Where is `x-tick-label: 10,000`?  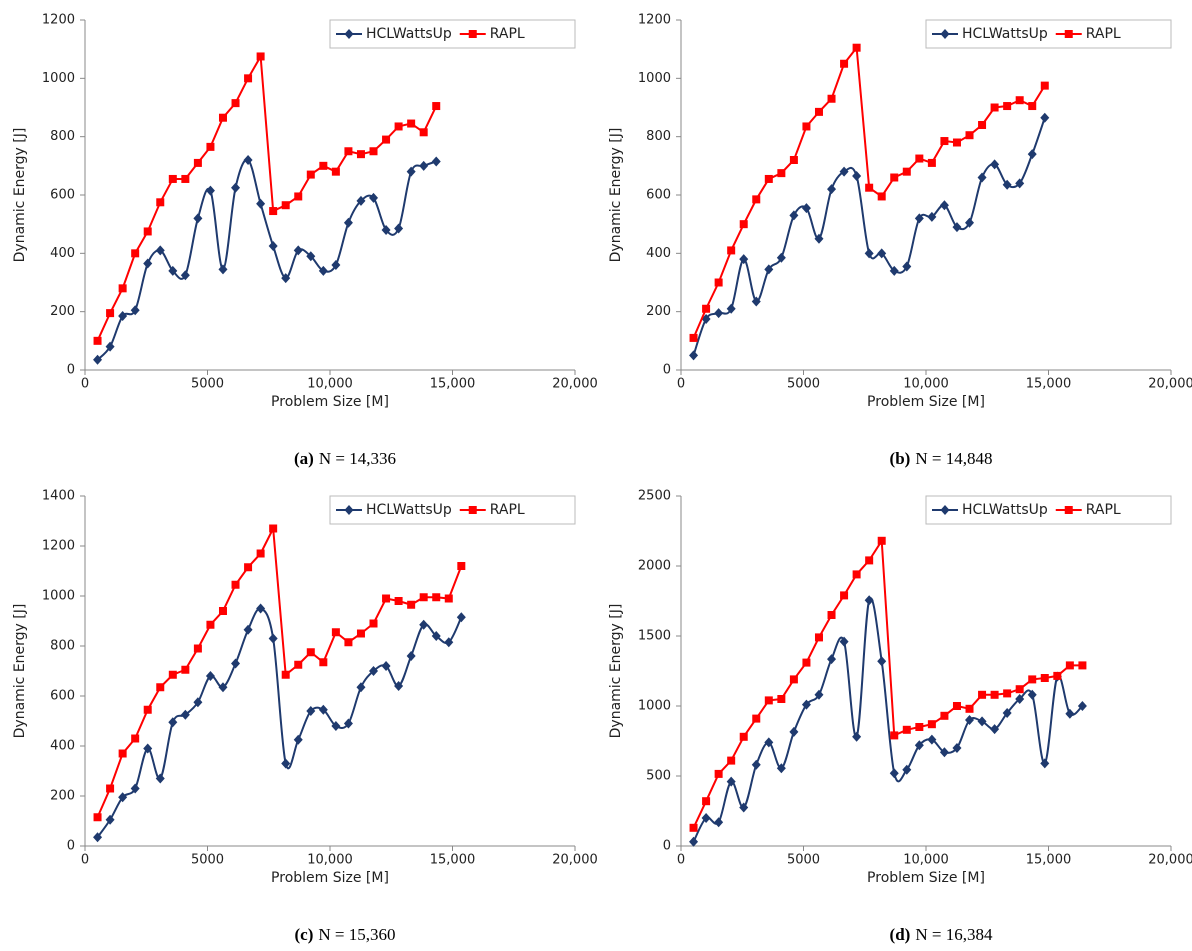 x-tick-label: 10,000 is located at coordinates (330, 860).